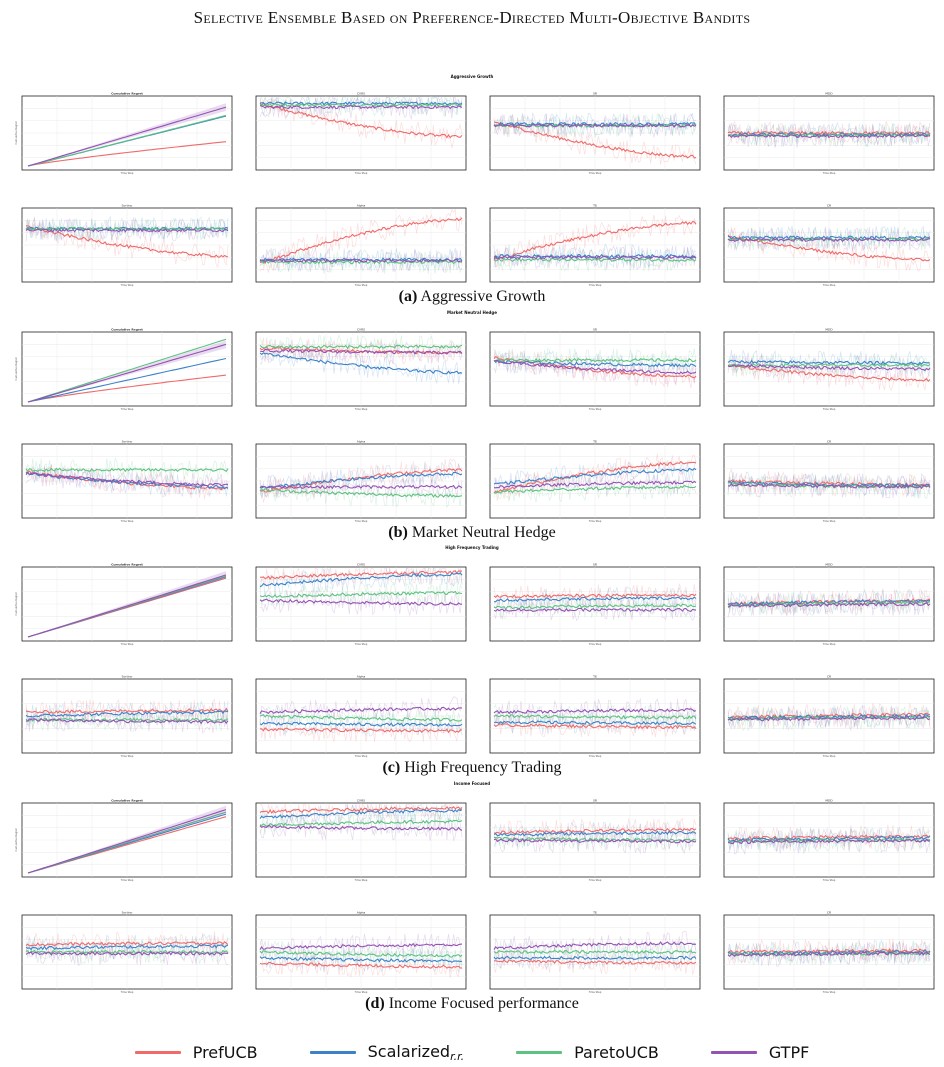  Describe the element at coordinates (457, 1056) in the screenshot. I see `legend-subscript: r.r.` at that location.